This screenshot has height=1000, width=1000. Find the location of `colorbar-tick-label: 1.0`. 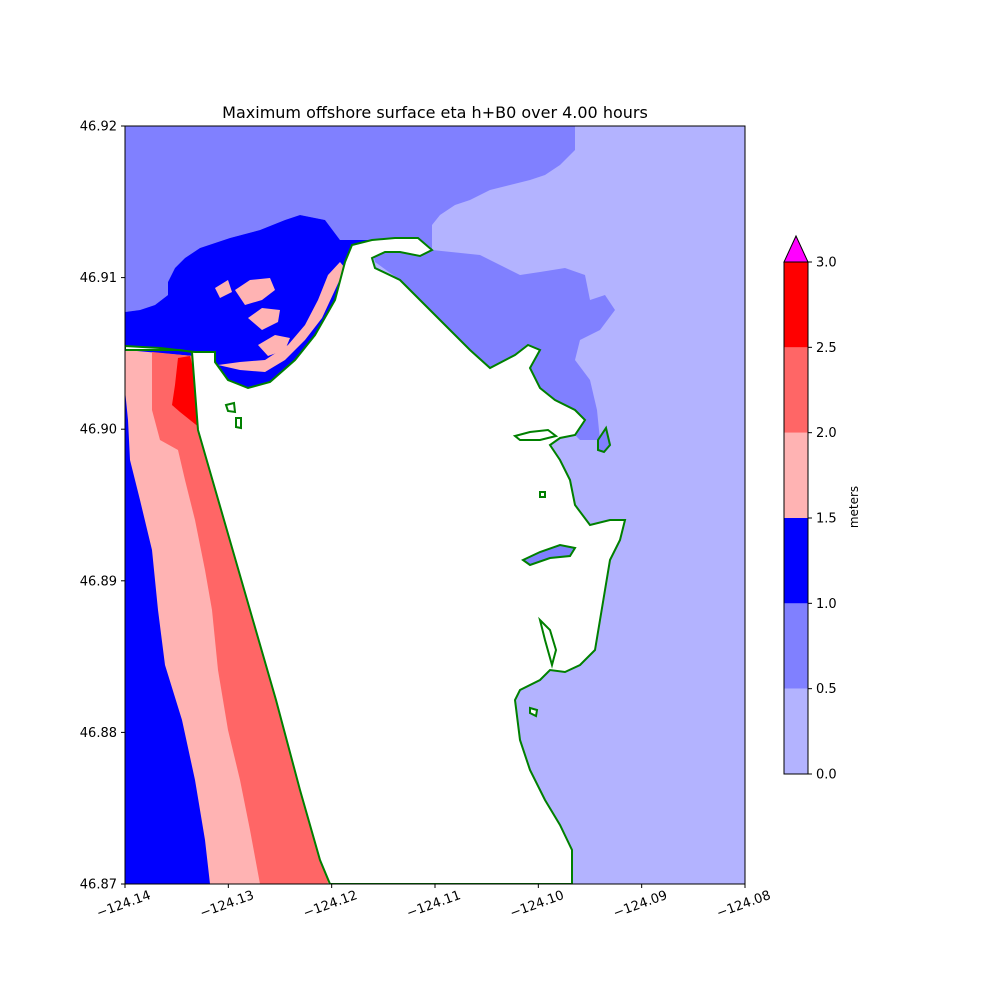

colorbar-tick-label: 1.0 is located at coordinates (826, 604).